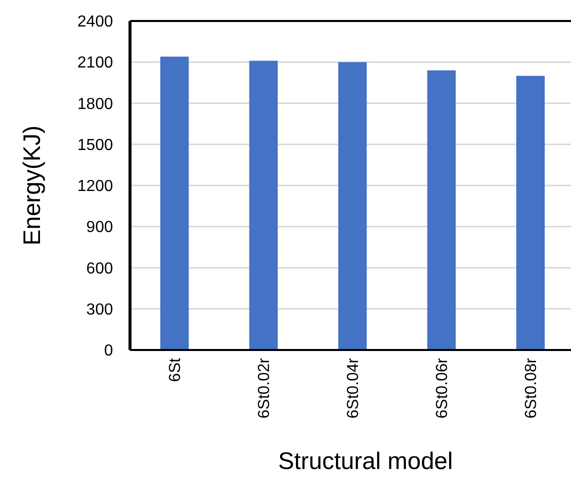 Image resolution: width=571 pixels, height=479 pixels. I want to click on y-tick-label: 1500, so click(95, 145).